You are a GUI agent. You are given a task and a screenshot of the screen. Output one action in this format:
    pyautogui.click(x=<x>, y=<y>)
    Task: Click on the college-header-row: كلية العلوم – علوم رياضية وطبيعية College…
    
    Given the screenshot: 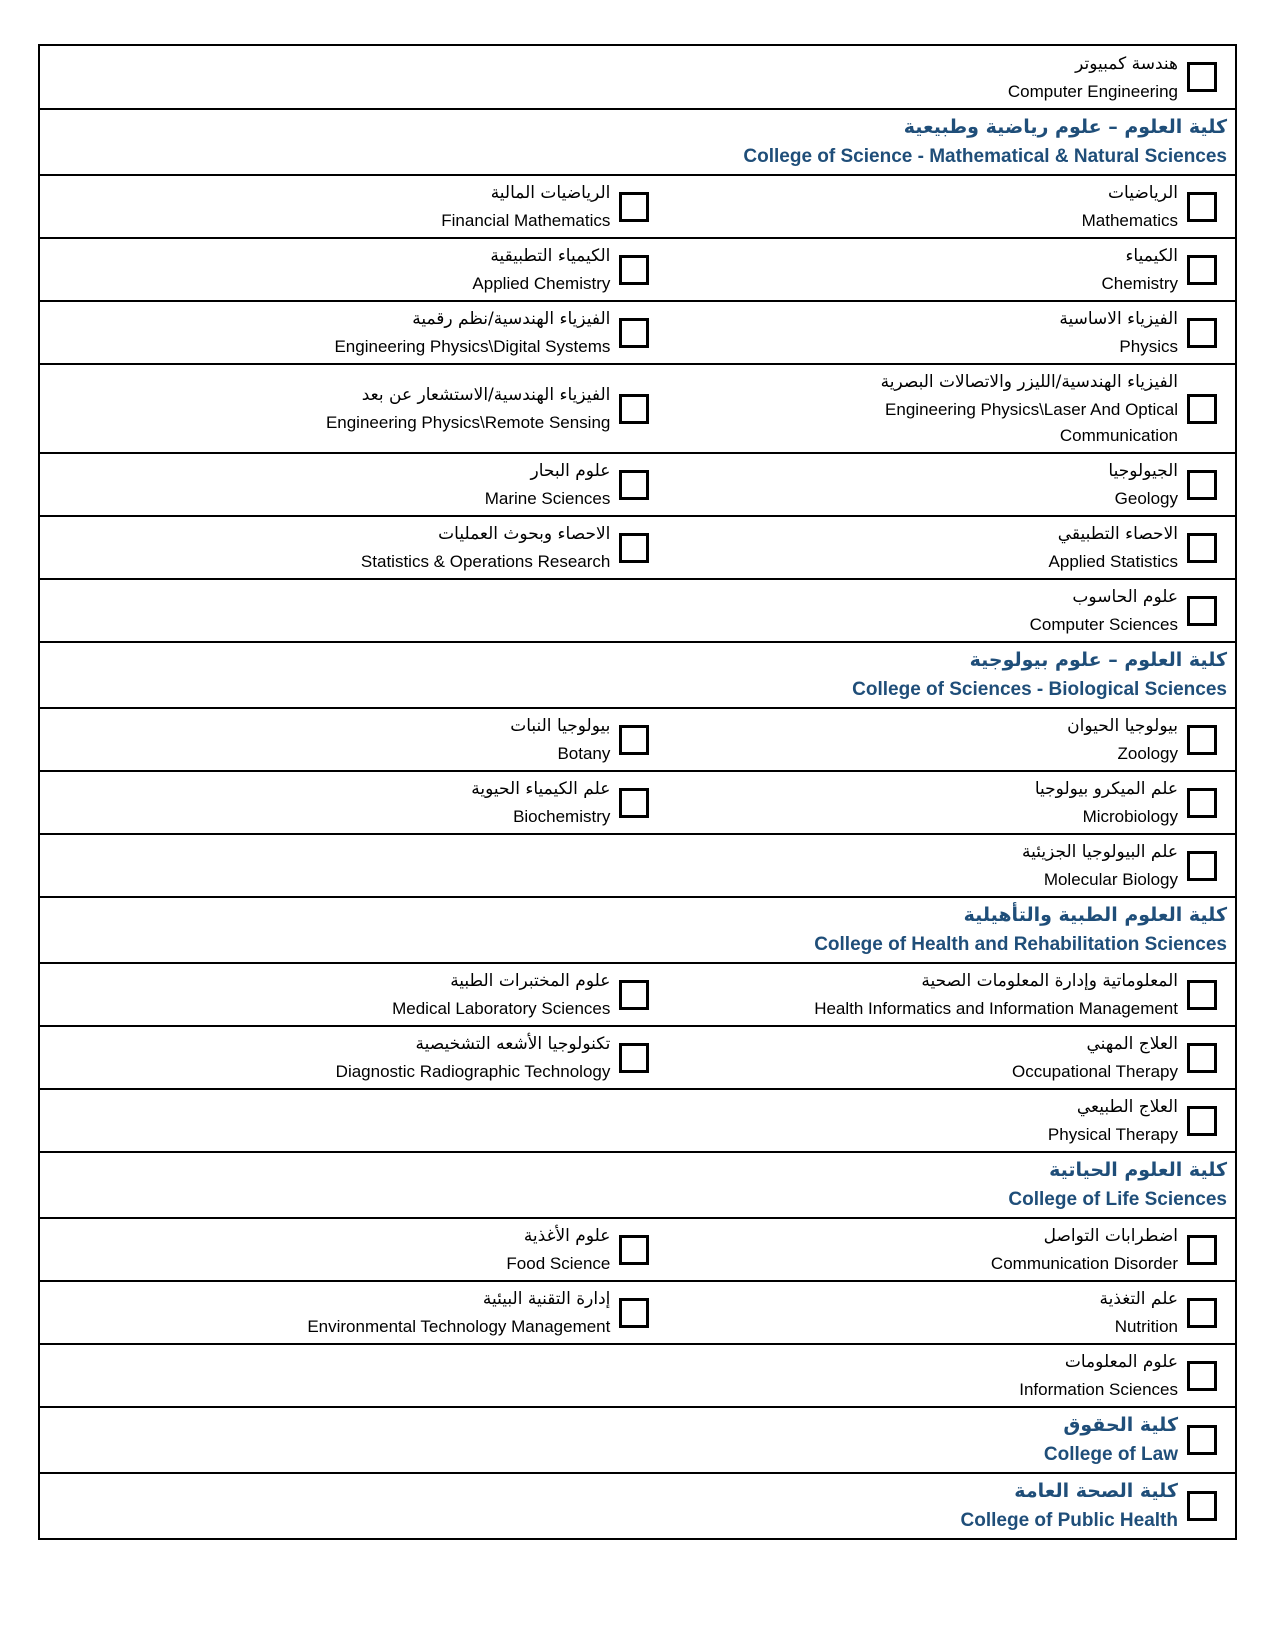 What is the action you would take?
    pyautogui.click(x=637, y=141)
    